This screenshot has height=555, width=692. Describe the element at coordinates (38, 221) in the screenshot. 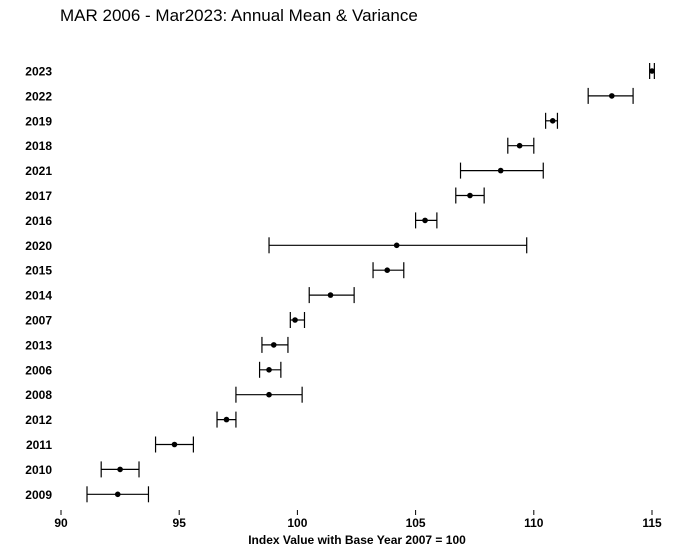

I see `y-tick-label-2016: 2016` at that location.